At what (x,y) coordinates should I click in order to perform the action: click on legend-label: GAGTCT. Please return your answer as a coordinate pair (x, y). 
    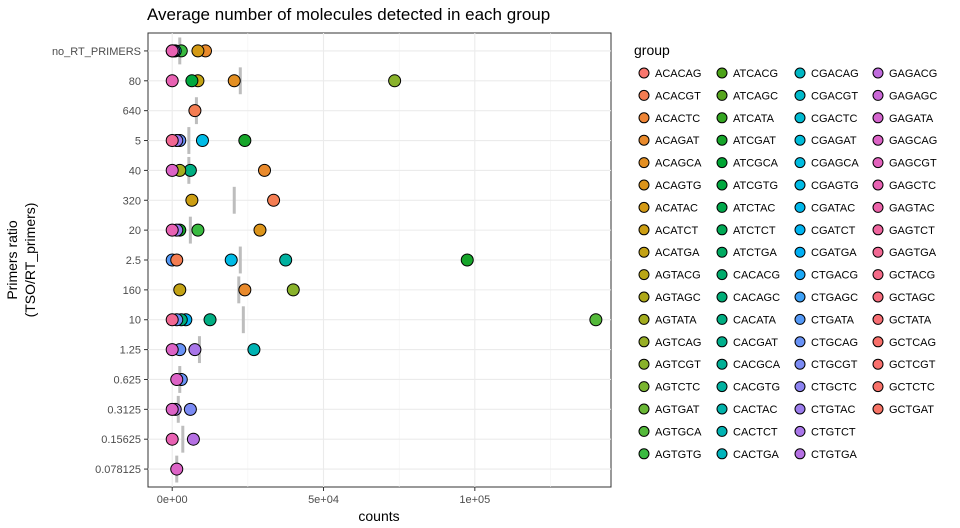
    Looking at the image, I should click on (912, 231).